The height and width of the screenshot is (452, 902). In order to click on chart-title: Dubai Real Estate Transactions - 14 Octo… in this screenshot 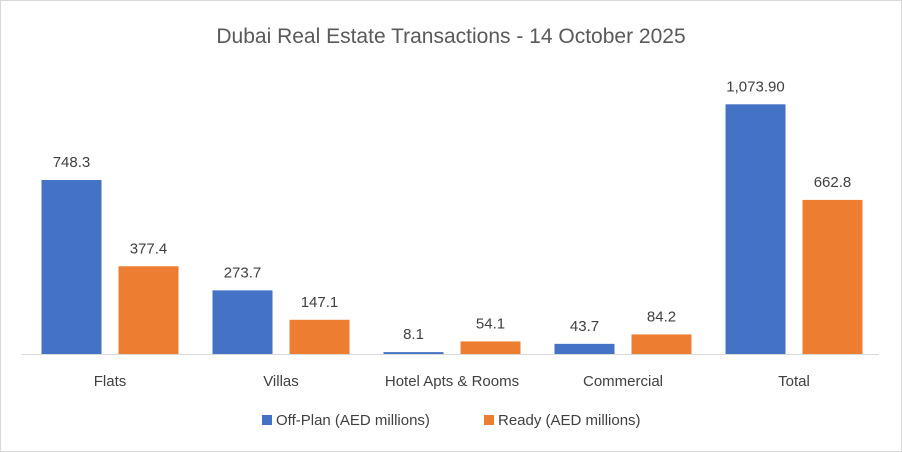, I will do `click(450, 36)`.